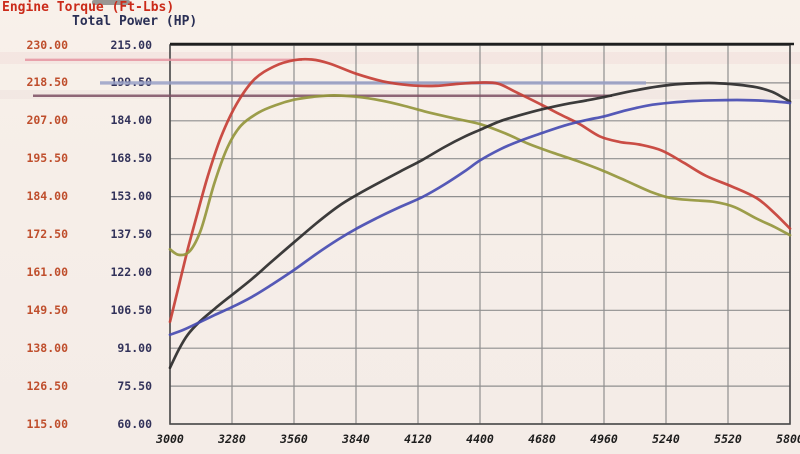 The height and width of the screenshot is (454, 800). I want to click on rpm-tick-label: 5520, so click(728, 439).